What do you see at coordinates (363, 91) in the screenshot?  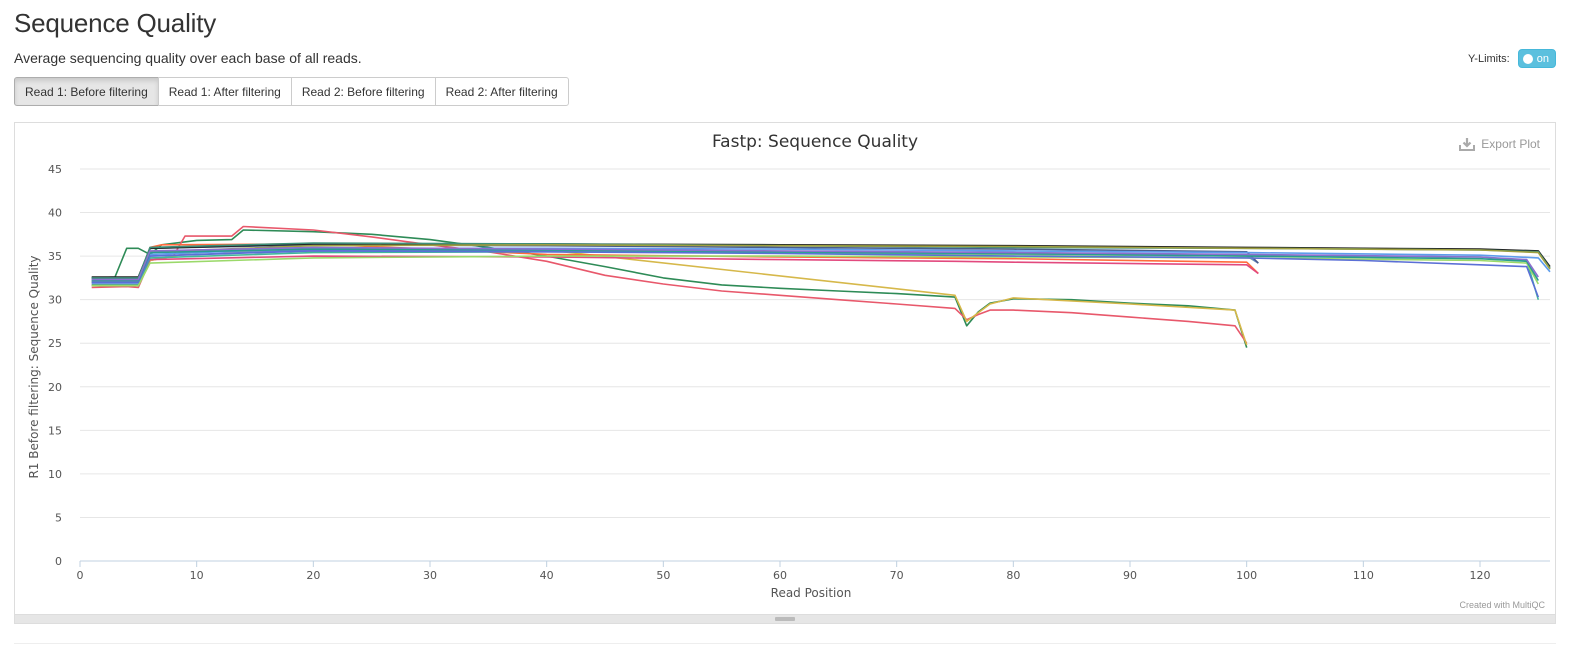 I see `tab-read2-before: Read 2: Before filtering` at bounding box center [363, 91].